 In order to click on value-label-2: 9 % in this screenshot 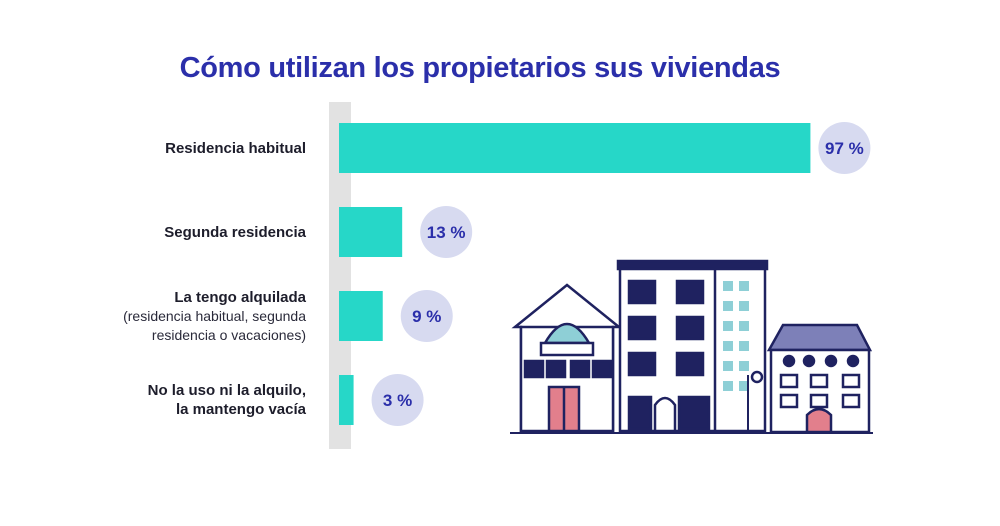, I will do `click(426, 316)`.